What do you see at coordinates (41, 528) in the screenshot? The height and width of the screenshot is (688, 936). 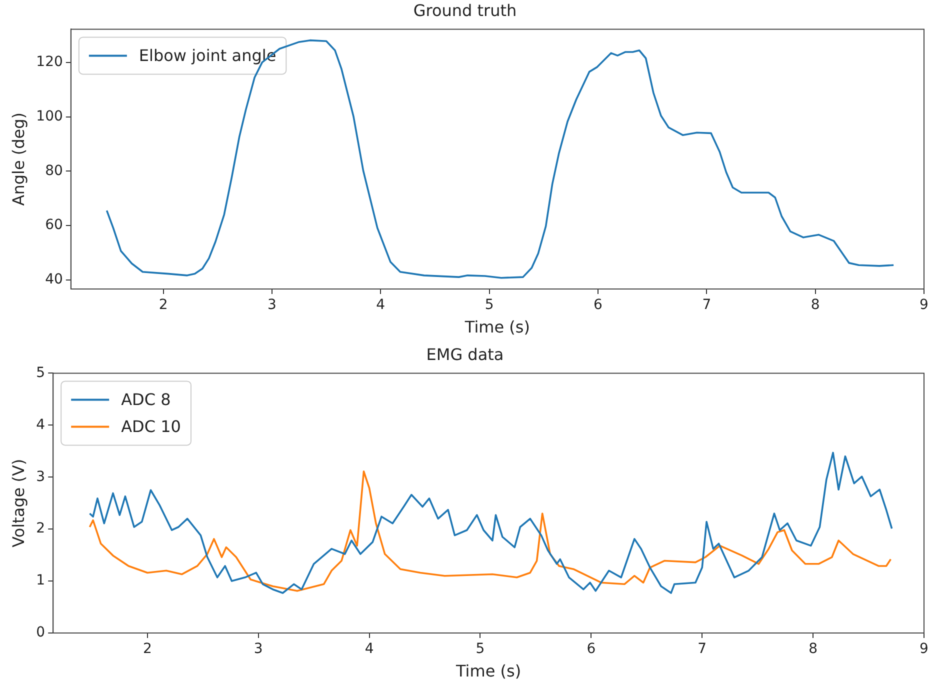 I see `y-tick-label: 2` at bounding box center [41, 528].